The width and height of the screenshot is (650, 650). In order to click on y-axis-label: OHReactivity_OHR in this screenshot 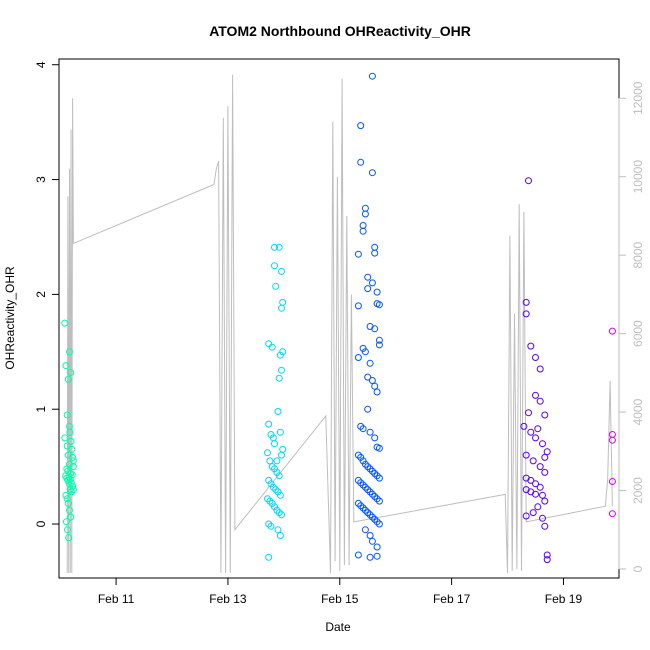, I will do `click(10, 318)`.